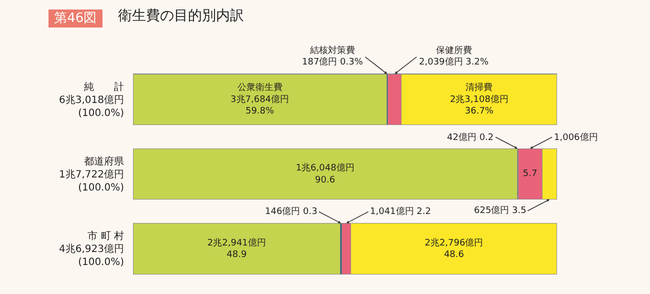  Describe the element at coordinates (333, 56) in the screenshot. I see `annotation: 結核対策費 187億円 0.3%` at that location.